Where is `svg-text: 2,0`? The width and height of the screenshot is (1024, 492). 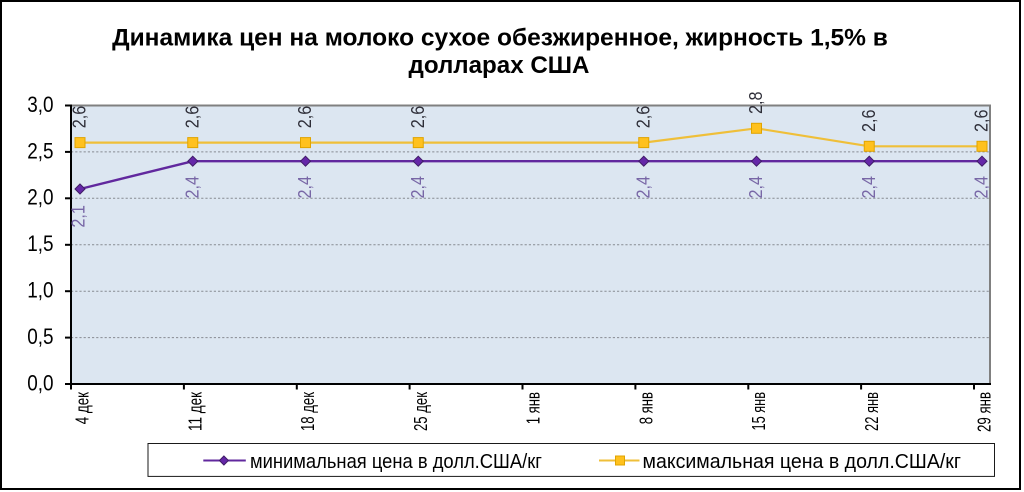
svg-text: 2,0 is located at coordinates (40, 197).